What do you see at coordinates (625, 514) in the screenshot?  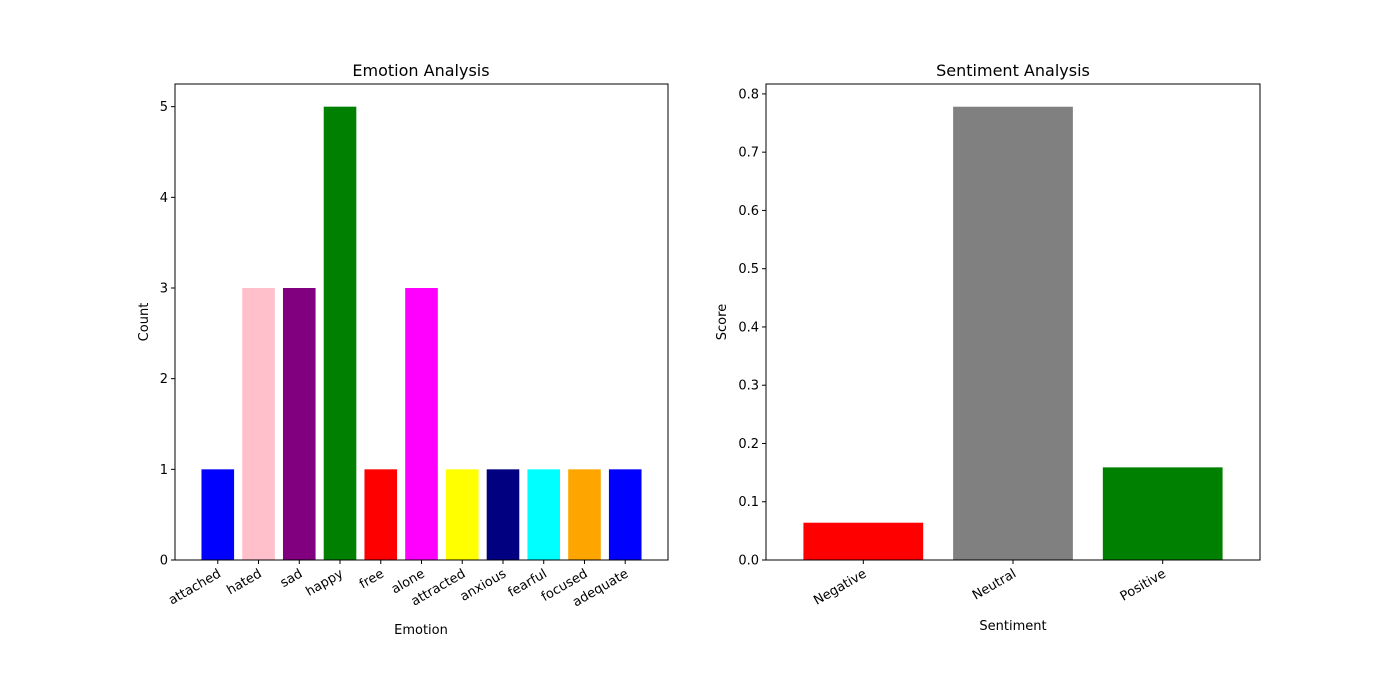 I see `bar-adequate` at bounding box center [625, 514].